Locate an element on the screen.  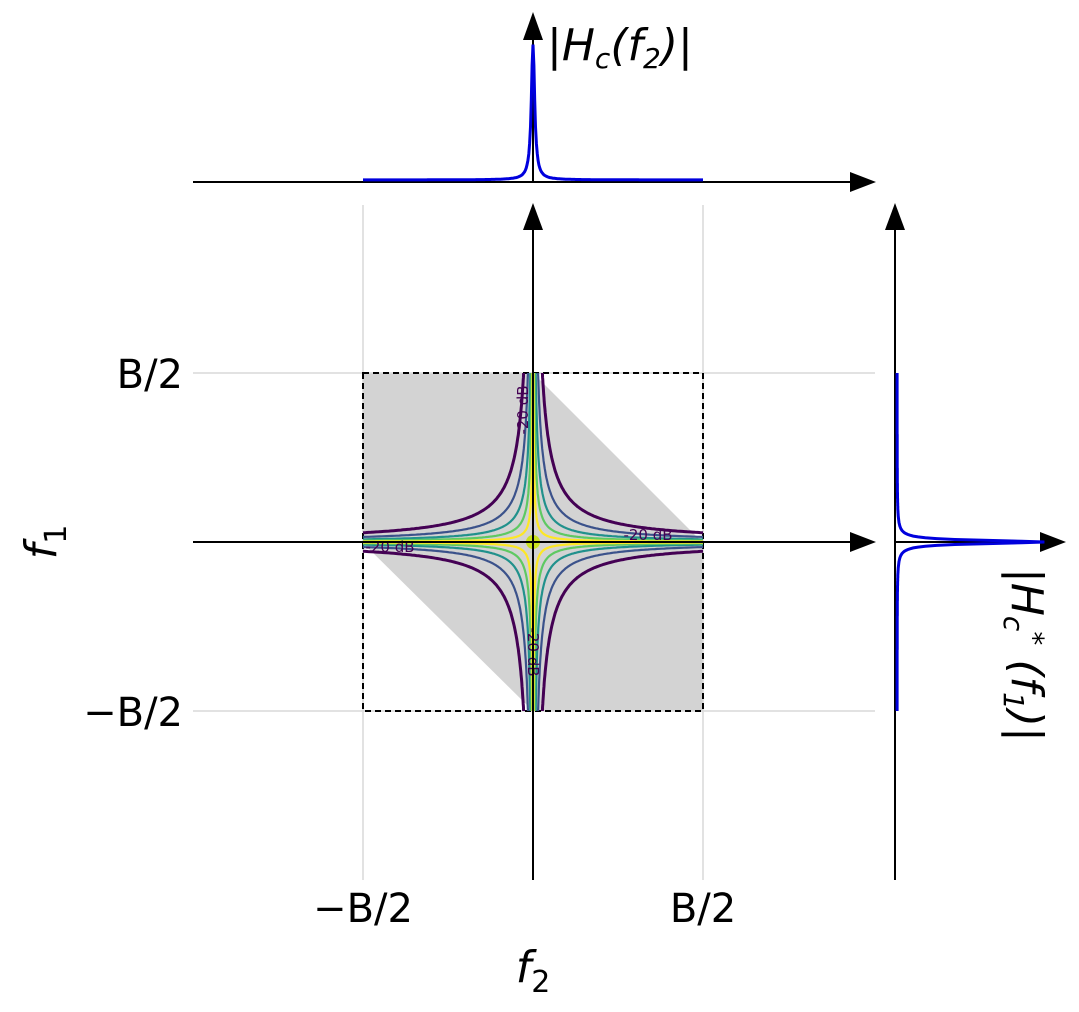
right-marginal-panel: |Hc* (f1)| is located at coordinates (975, 541).